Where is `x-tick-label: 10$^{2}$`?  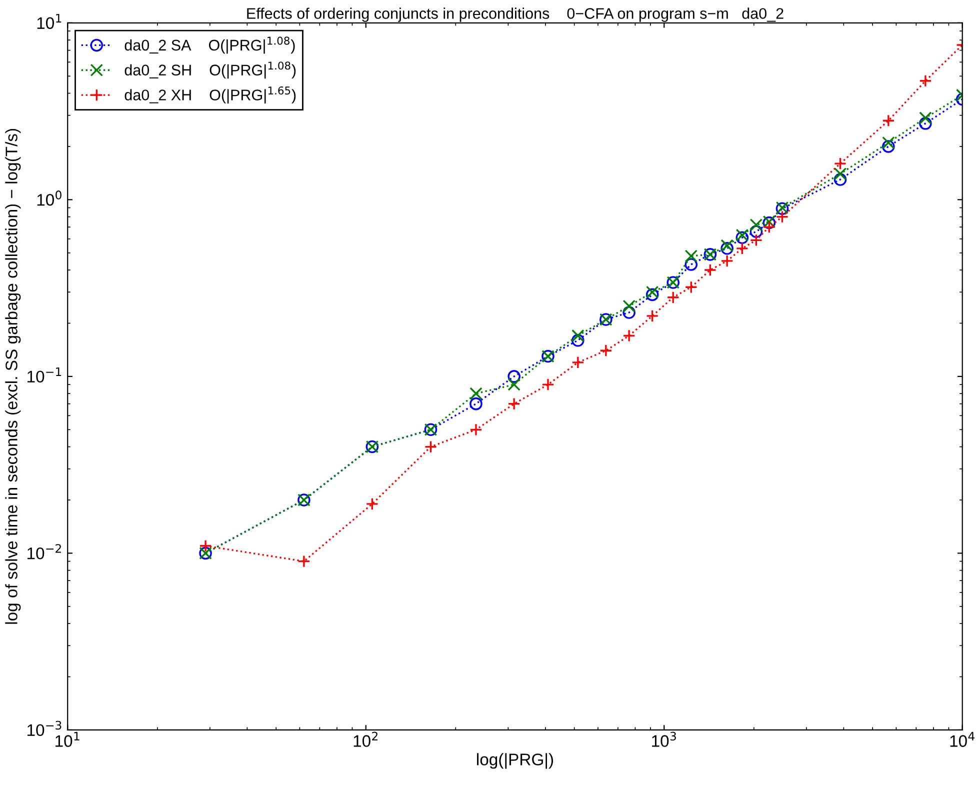
x-tick-label: 10$^{2}$ is located at coordinates (366, 739).